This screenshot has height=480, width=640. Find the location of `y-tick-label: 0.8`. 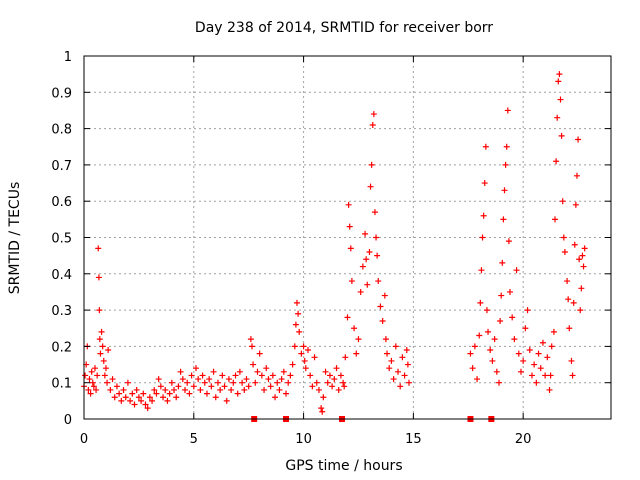

y-tick-label: 0.8 is located at coordinates (61, 130).